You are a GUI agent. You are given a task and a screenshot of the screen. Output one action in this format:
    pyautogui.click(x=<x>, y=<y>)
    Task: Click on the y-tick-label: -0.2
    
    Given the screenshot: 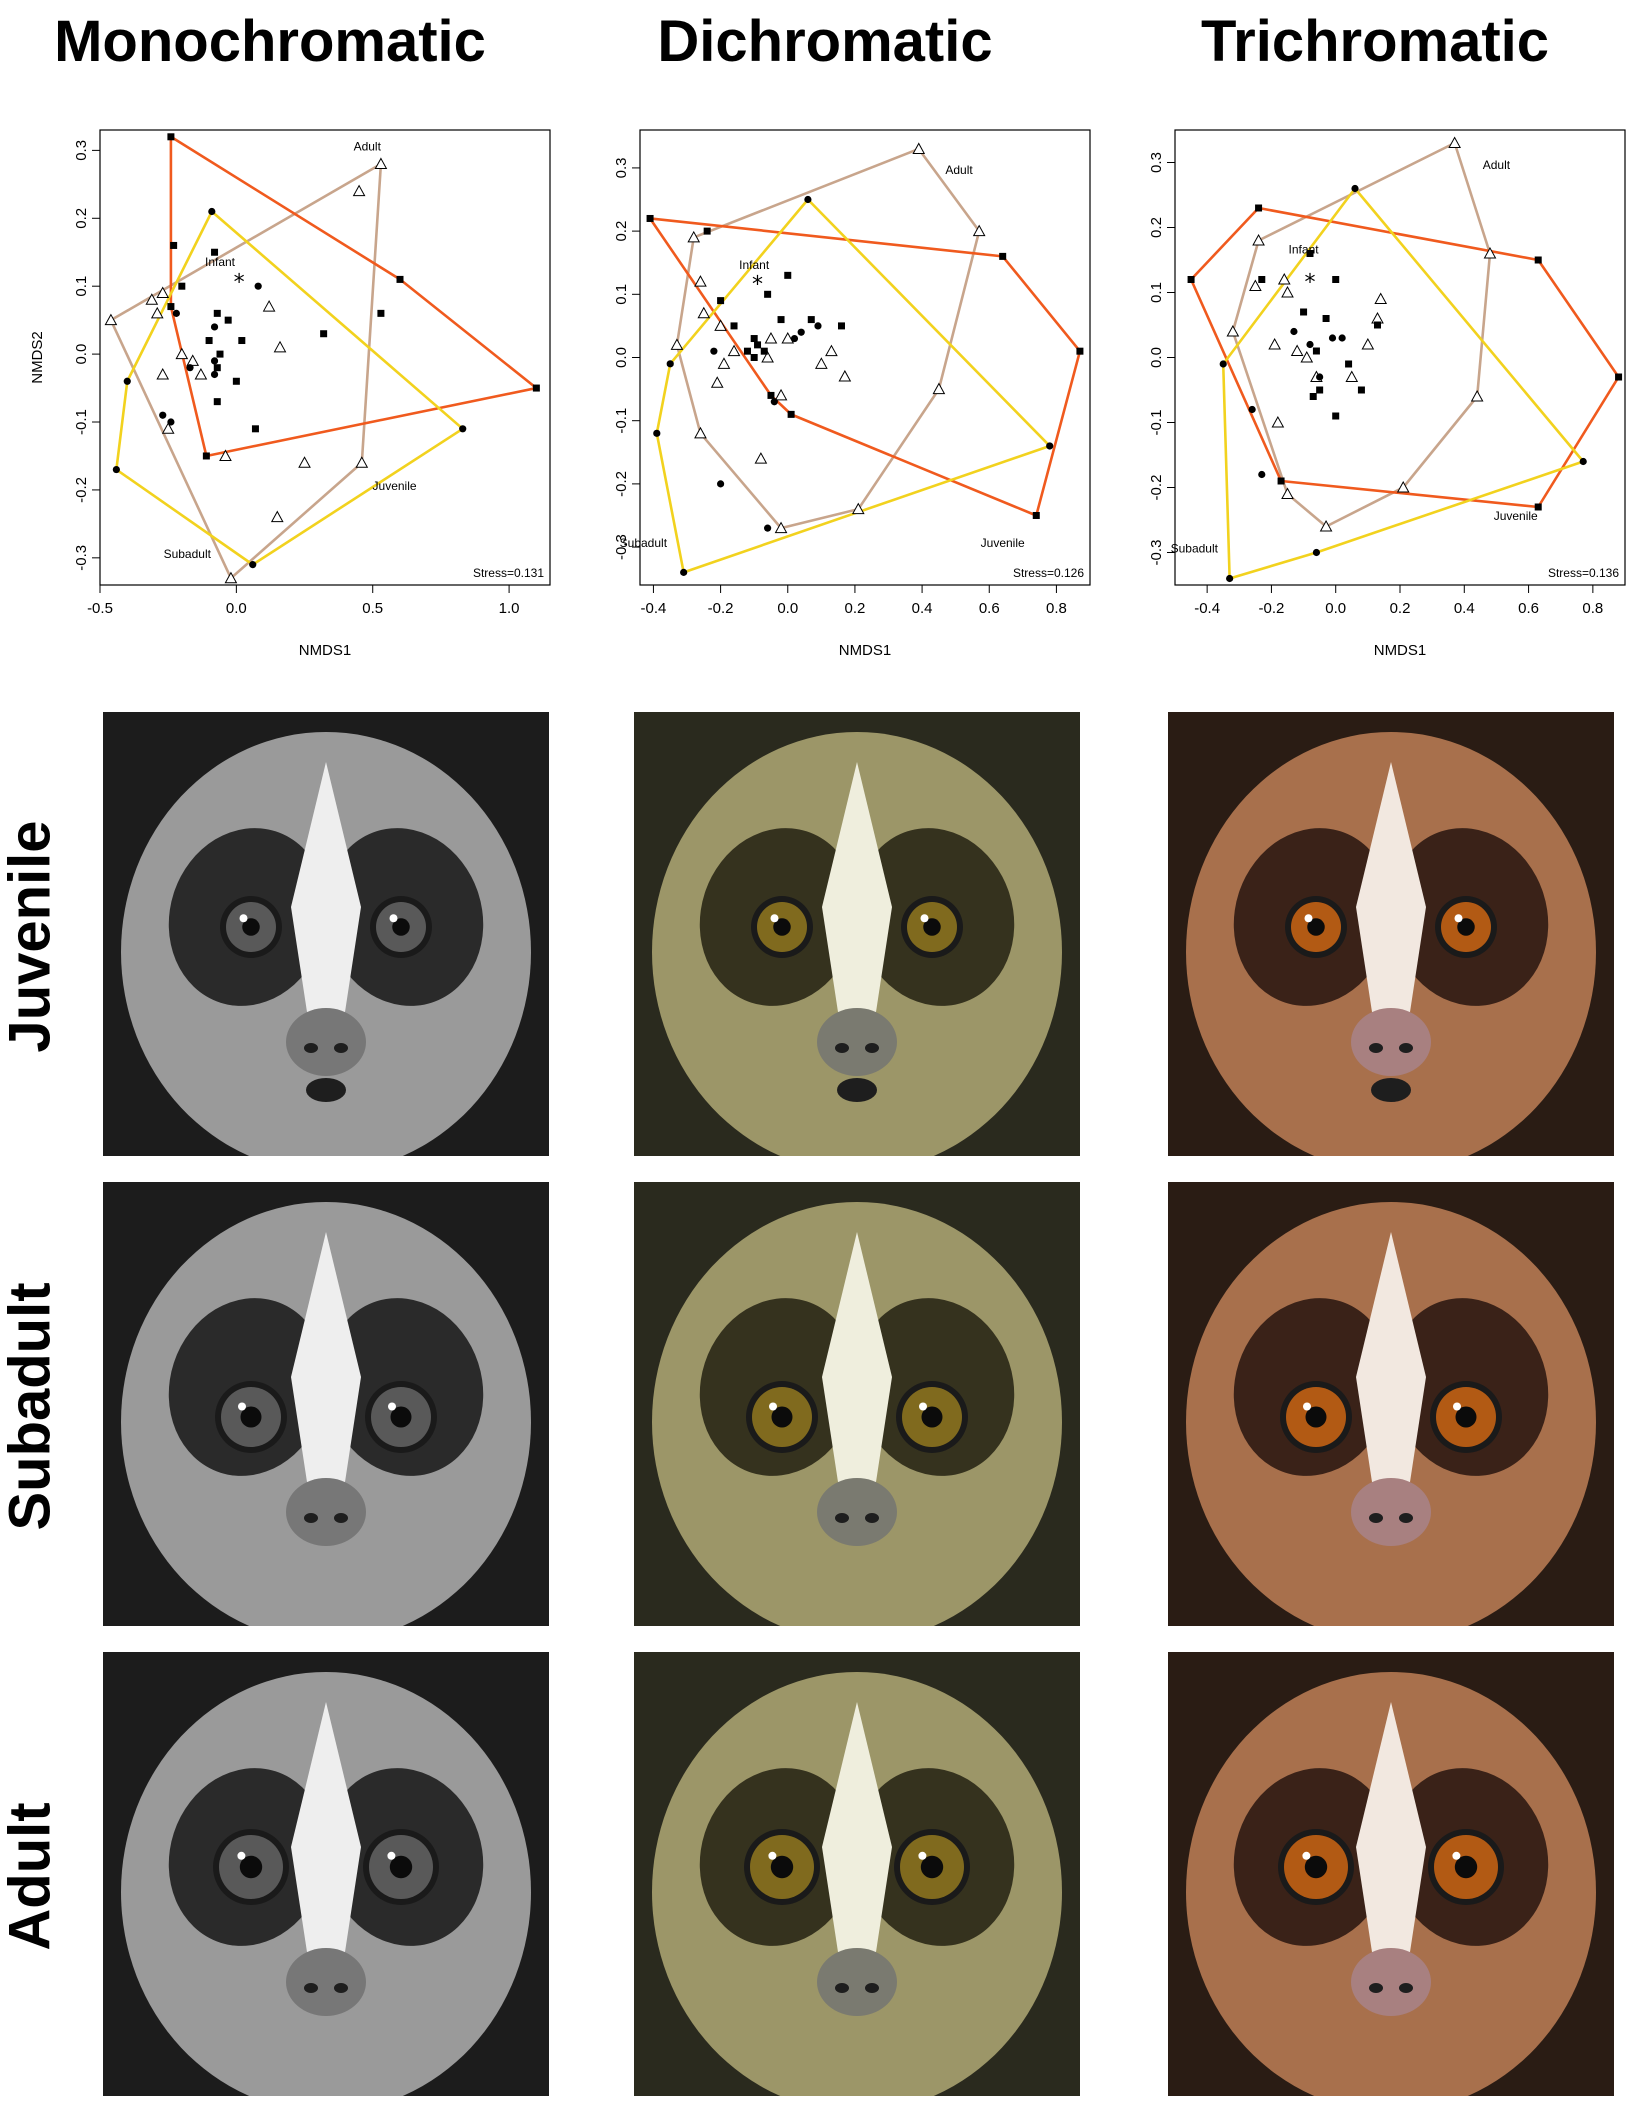 What is the action you would take?
    pyautogui.click(x=621, y=484)
    